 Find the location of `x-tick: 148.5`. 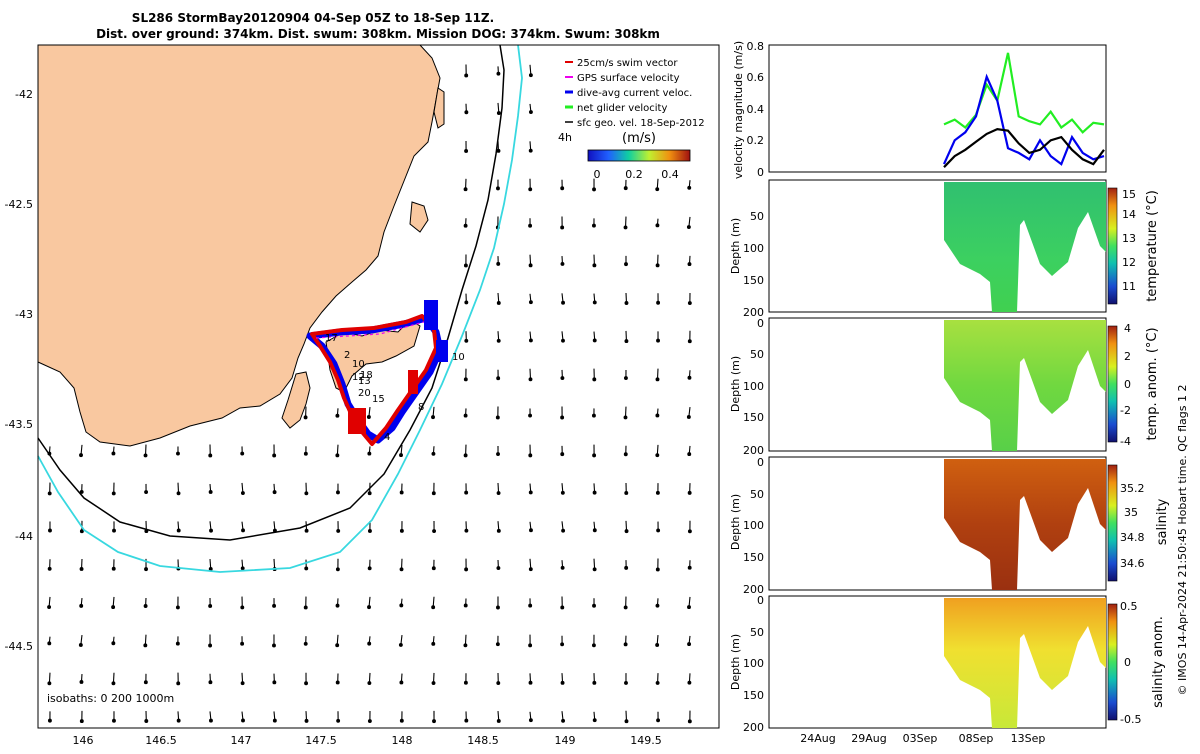

x-tick: 148.5 is located at coordinates (483, 740).